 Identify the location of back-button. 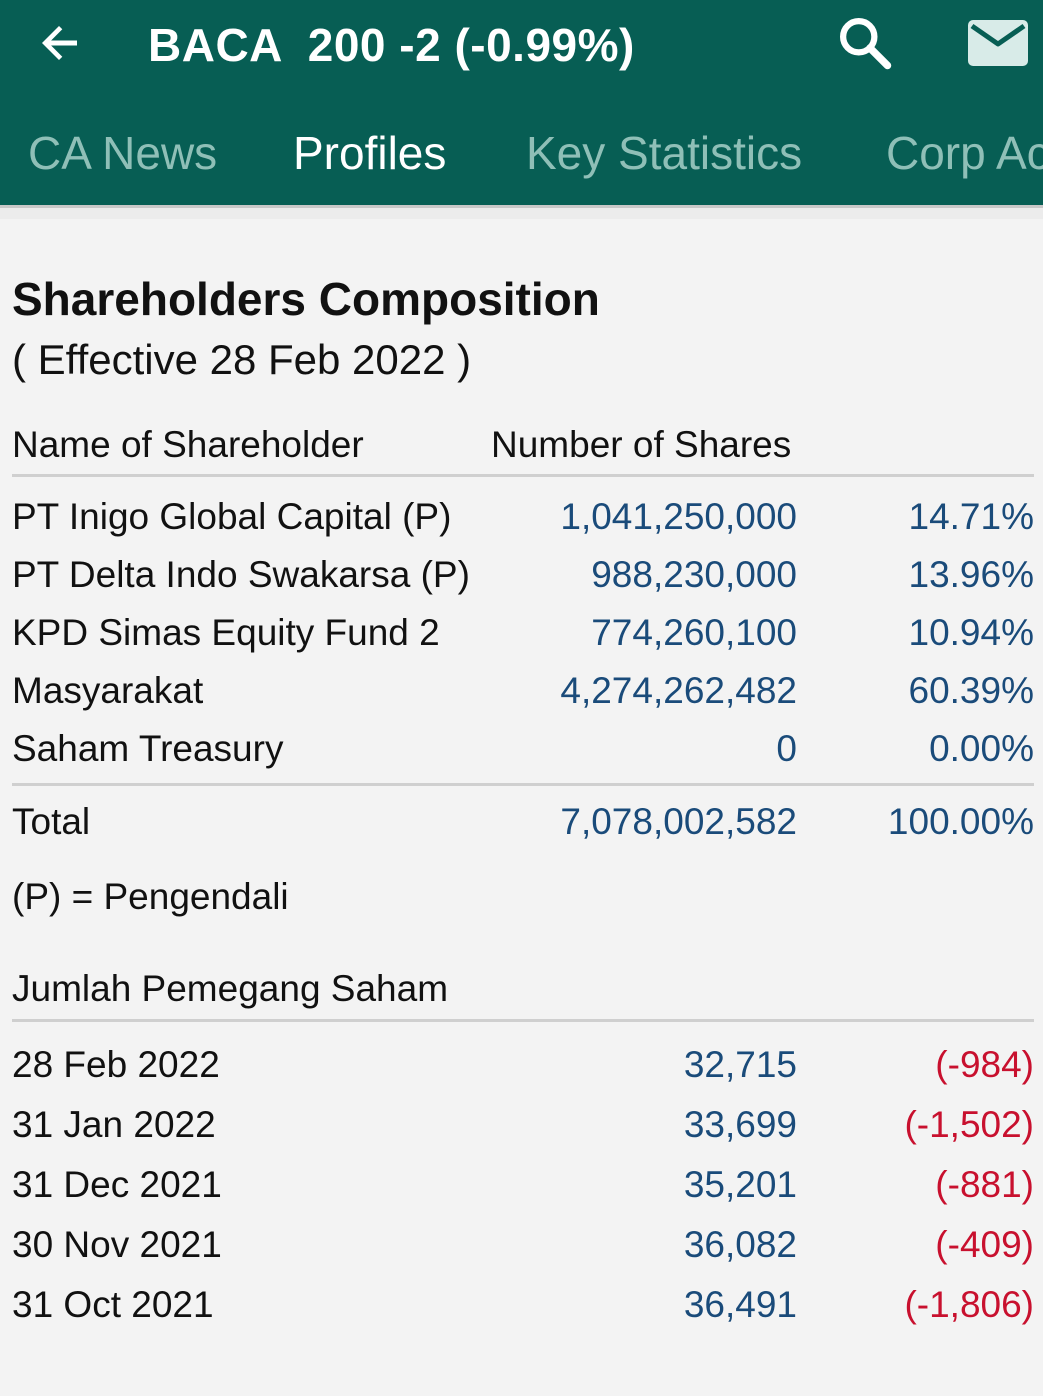
(61, 45).